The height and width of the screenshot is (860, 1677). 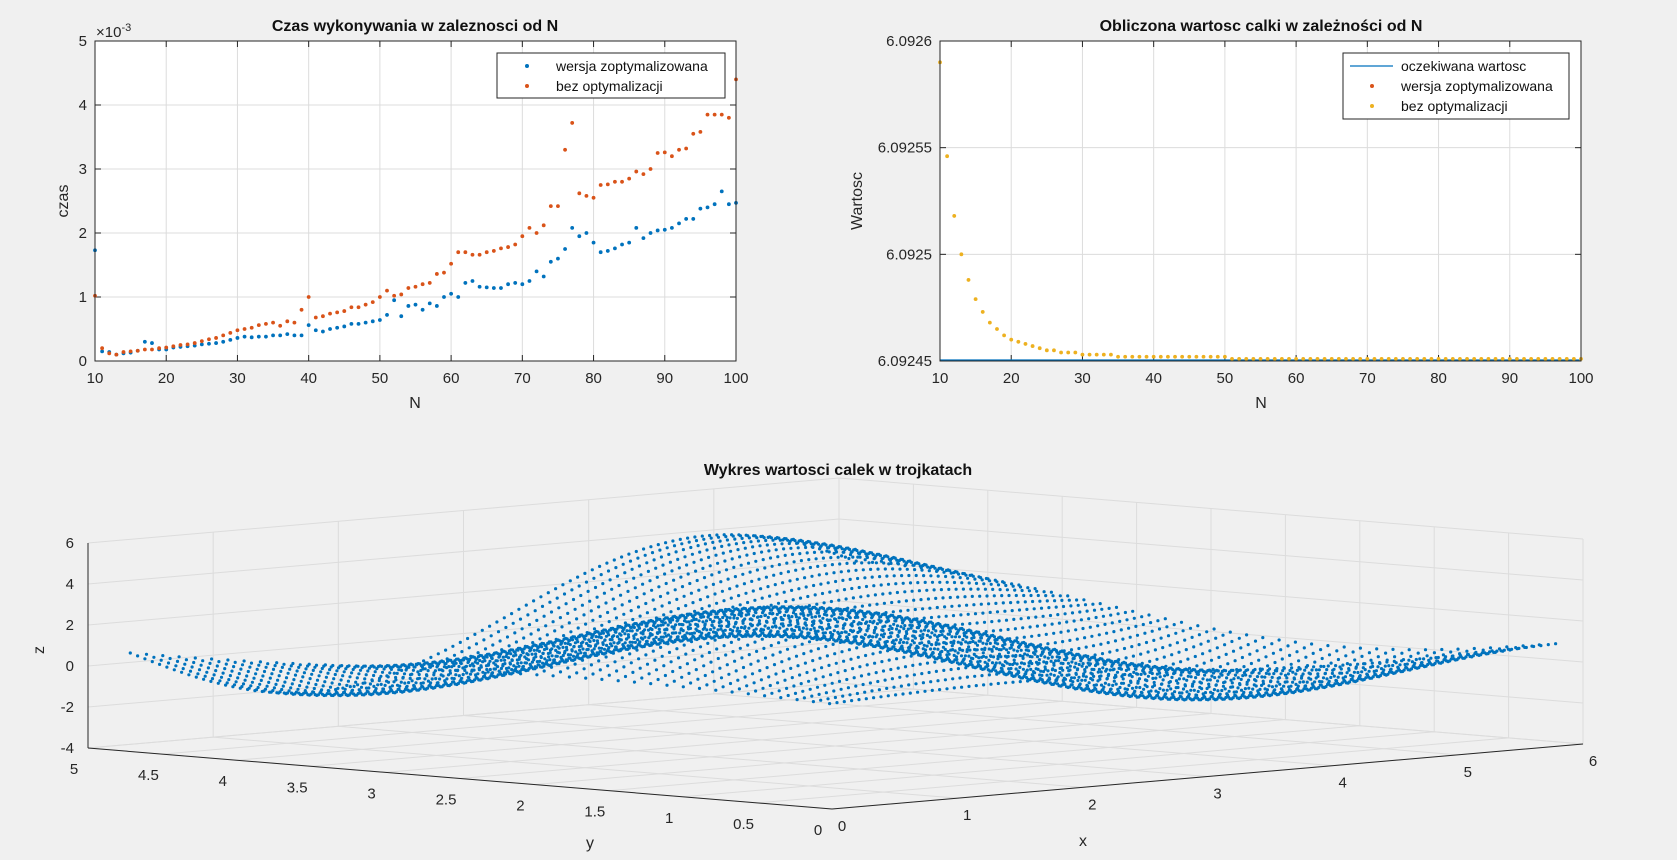 What do you see at coordinates (842, 826) in the screenshot?
I see `x-tick-label: 0` at bounding box center [842, 826].